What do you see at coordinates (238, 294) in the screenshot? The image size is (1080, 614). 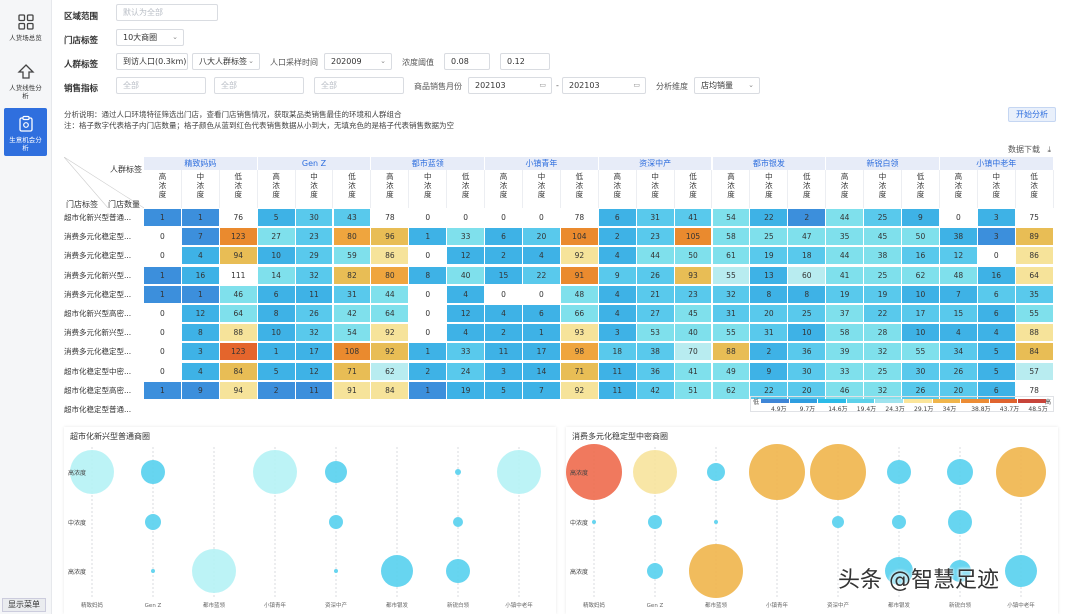 I see `heatmap-cell: 46` at bounding box center [238, 294].